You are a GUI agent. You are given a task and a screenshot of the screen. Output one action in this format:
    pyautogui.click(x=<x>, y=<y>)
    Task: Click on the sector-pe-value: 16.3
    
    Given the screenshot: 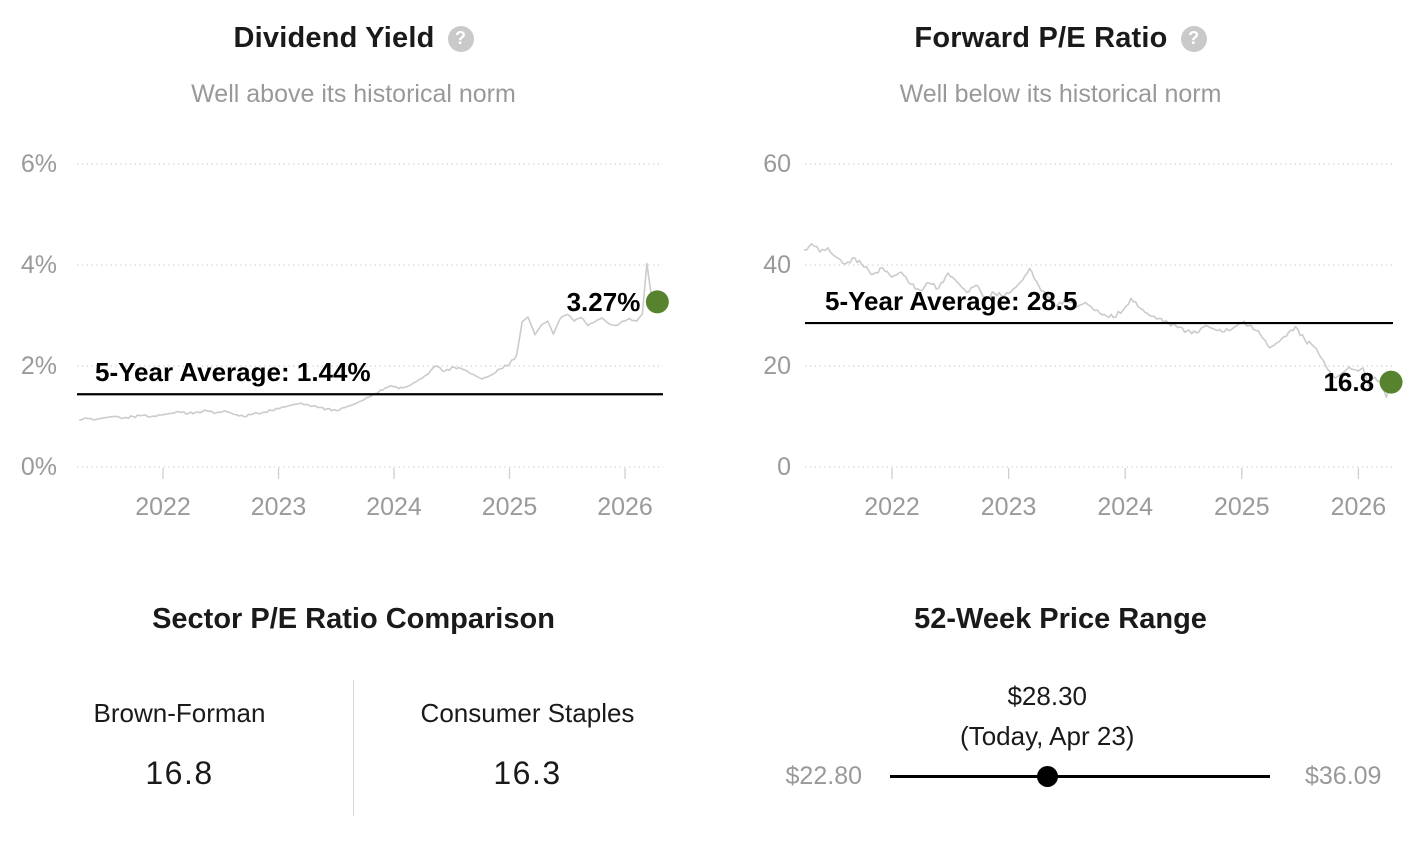 What is the action you would take?
    pyautogui.click(x=527, y=773)
    